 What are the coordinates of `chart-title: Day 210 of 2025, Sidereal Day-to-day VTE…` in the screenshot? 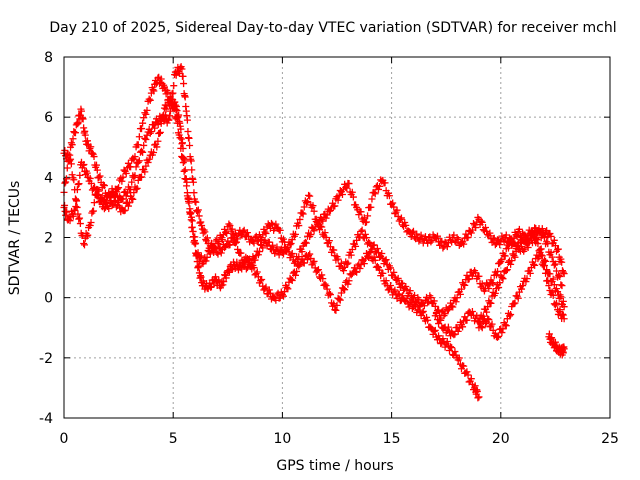 It's located at (332, 28).